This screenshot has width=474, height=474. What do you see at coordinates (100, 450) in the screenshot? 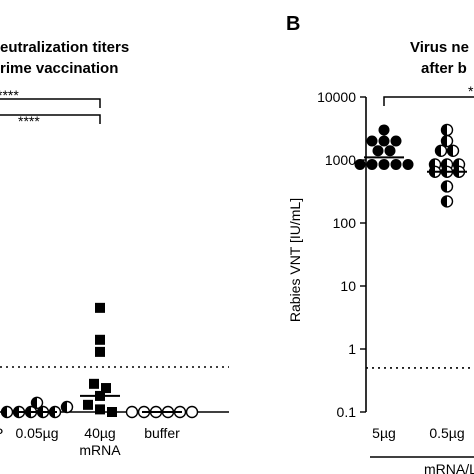
I see `panel-a-category-label-1-1: mRNA` at bounding box center [100, 450].